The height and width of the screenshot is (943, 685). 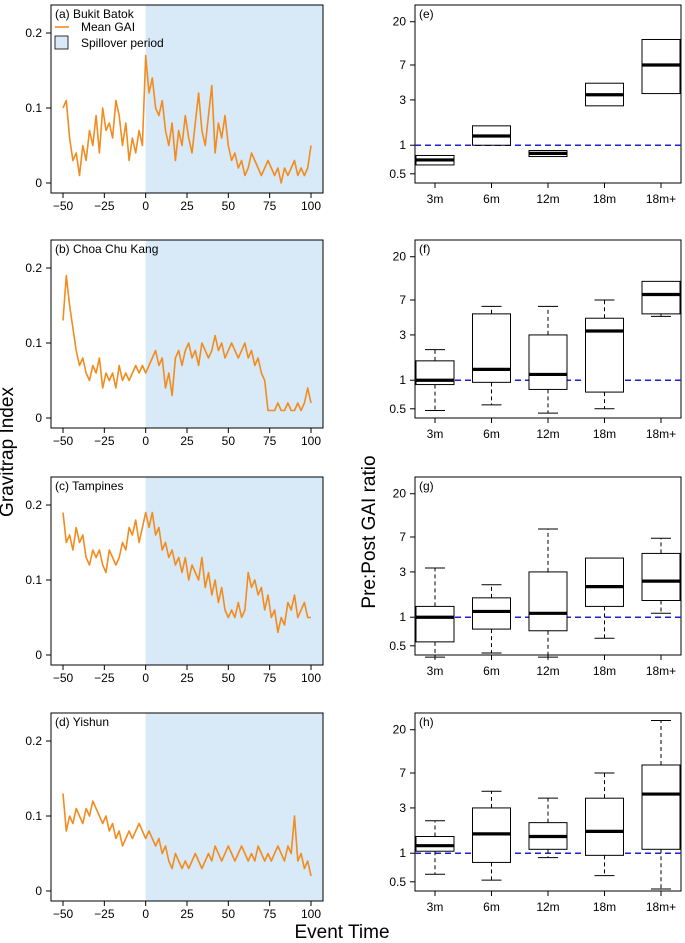 I want to click on line-panel-1: (b) Choa Chu Kang −50 −25 0 25 50 75 100 0 0.1 0.2, so click(x=174, y=343).